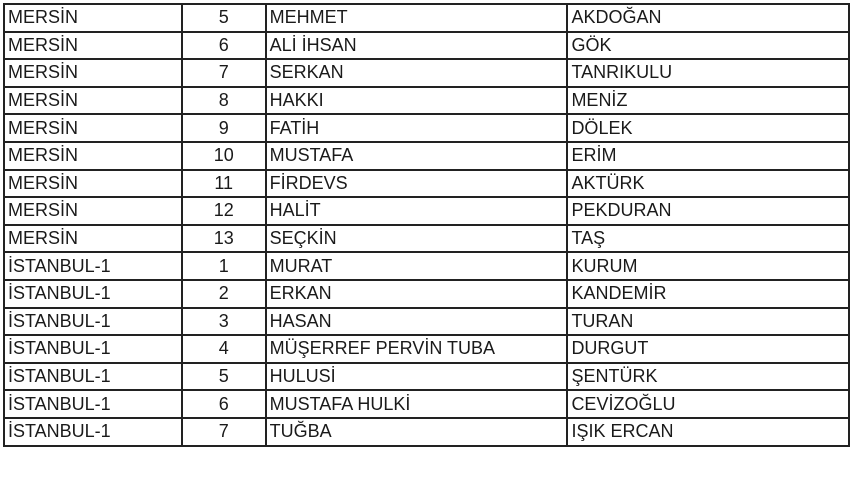 This screenshot has height=478, width=850. Describe the element at coordinates (223, 183) in the screenshot. I see `order-number-cell: 11` at that location.